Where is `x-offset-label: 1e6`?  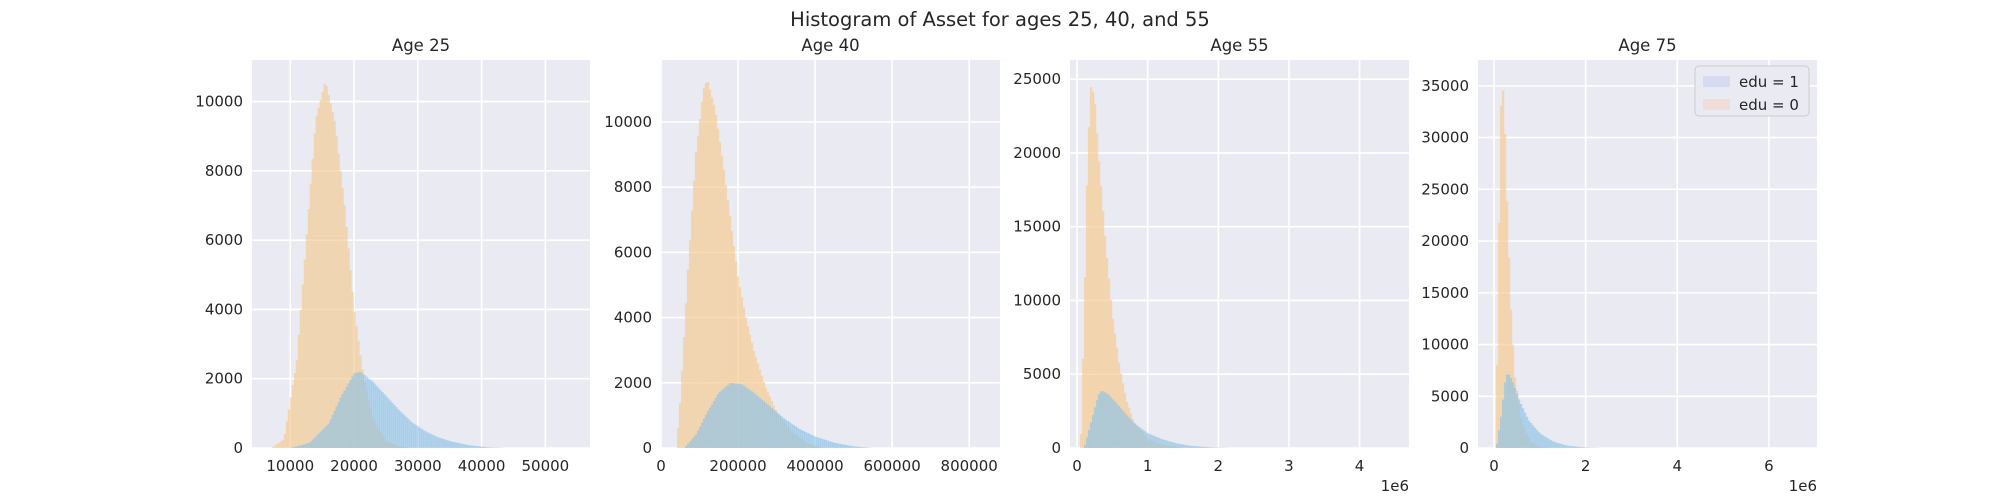 x-offset-label: 1e6 is located at coordinates (1803, 486).